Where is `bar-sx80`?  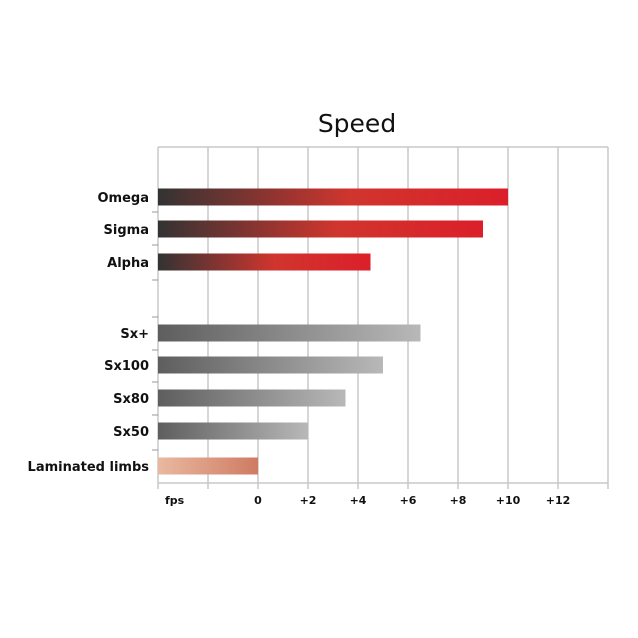
bar-sx80 is located at coordinates (252, 398).